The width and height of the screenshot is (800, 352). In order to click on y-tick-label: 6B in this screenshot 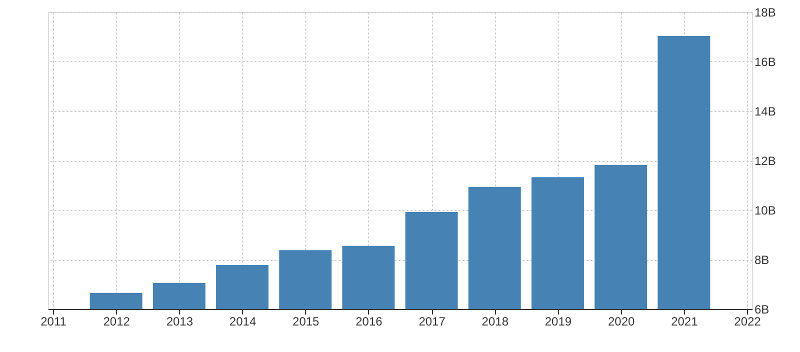, I will do `click(762, 309)`.